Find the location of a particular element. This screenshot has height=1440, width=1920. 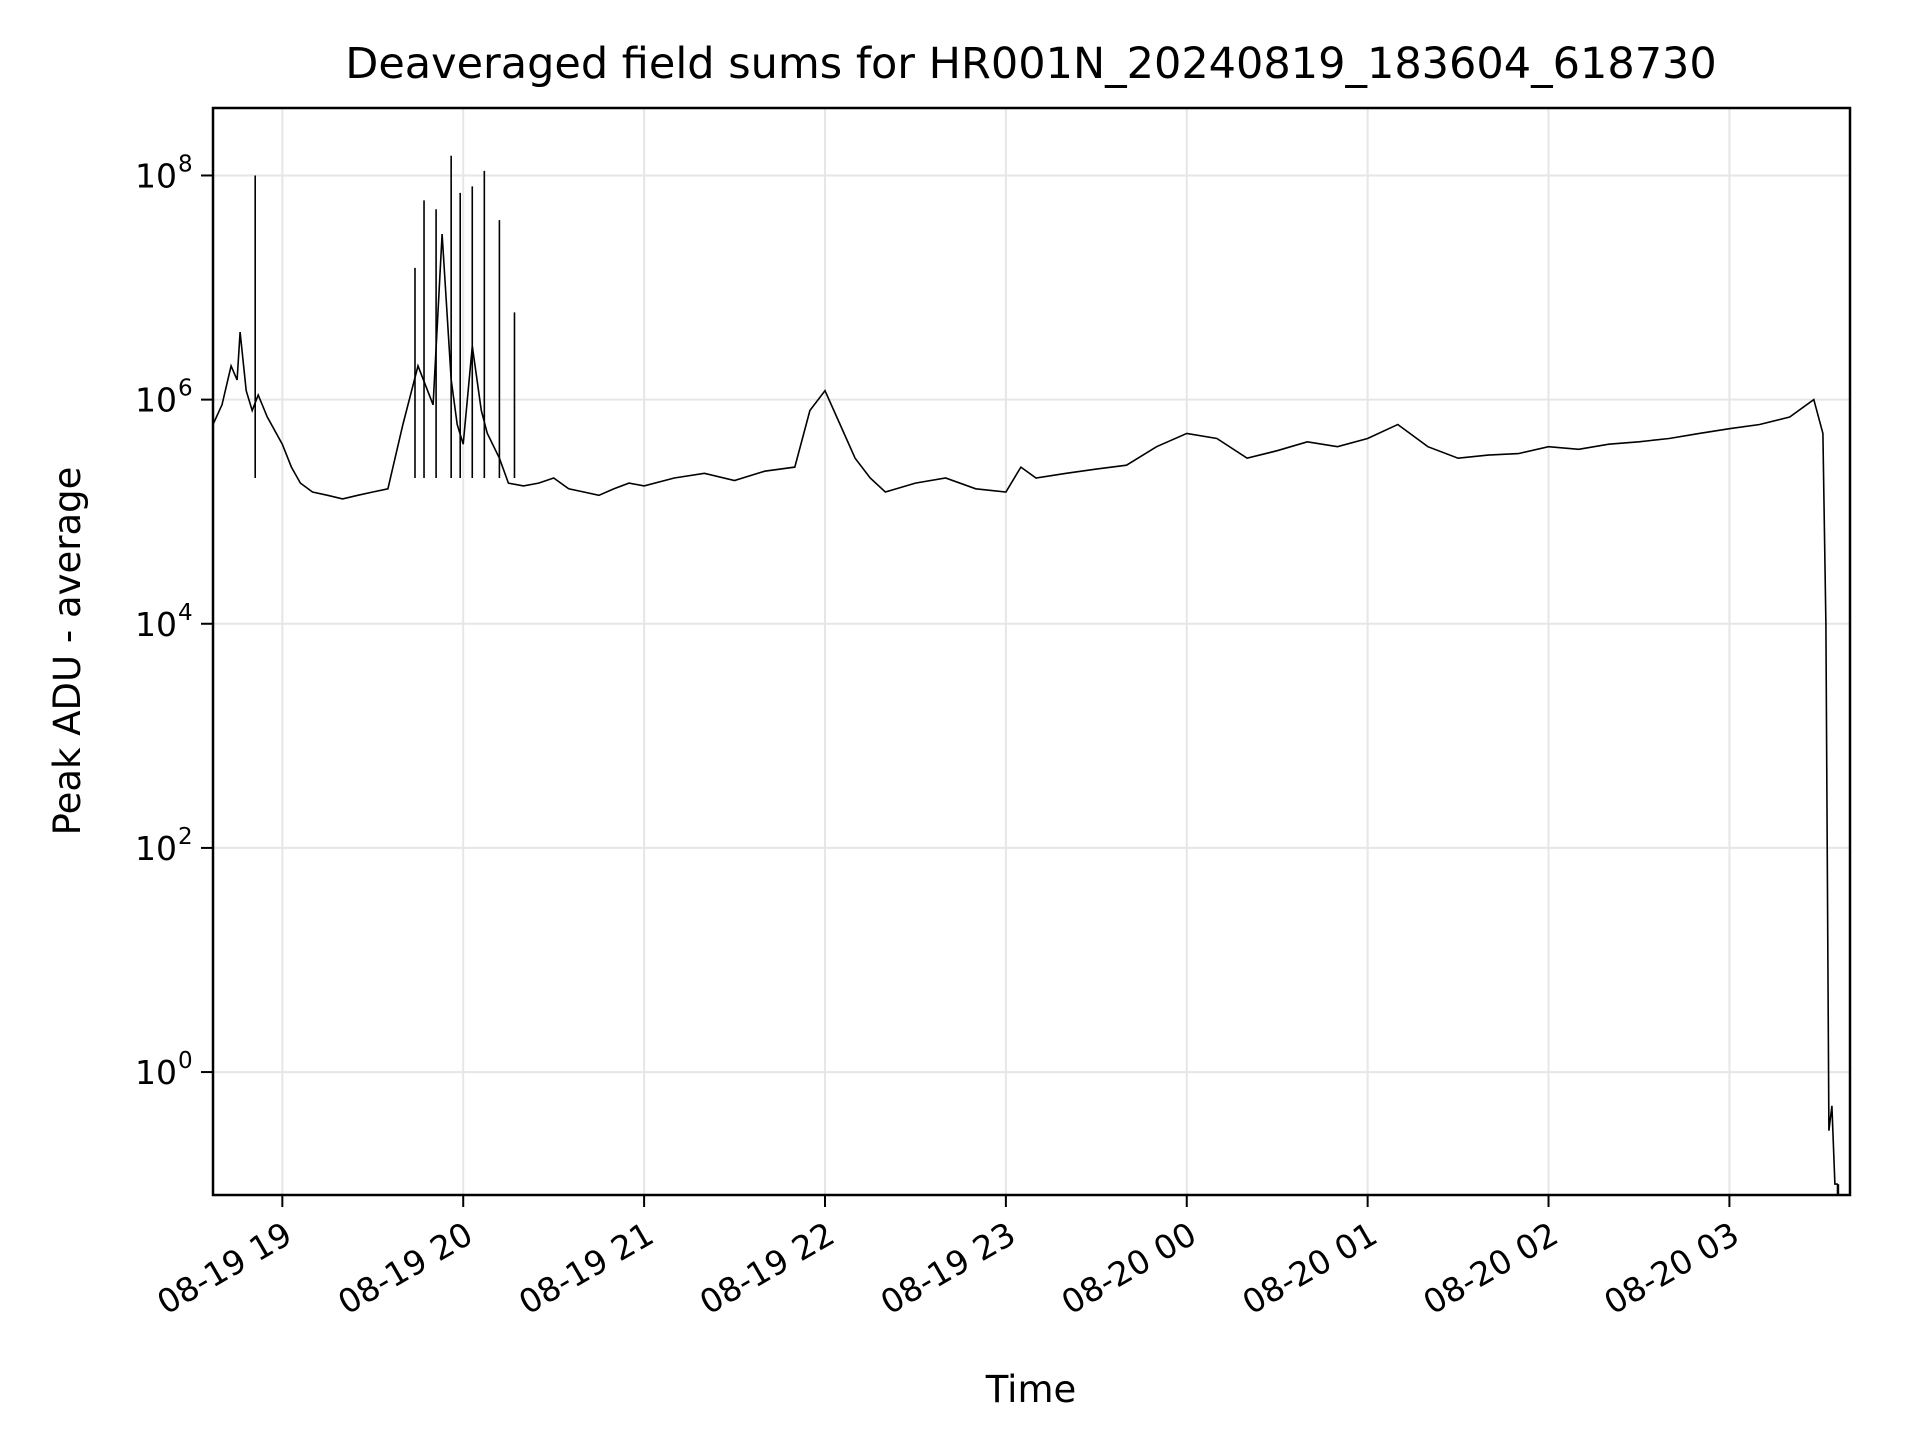

y-tick-label: 10 2 is located at coordinates (164, 846).